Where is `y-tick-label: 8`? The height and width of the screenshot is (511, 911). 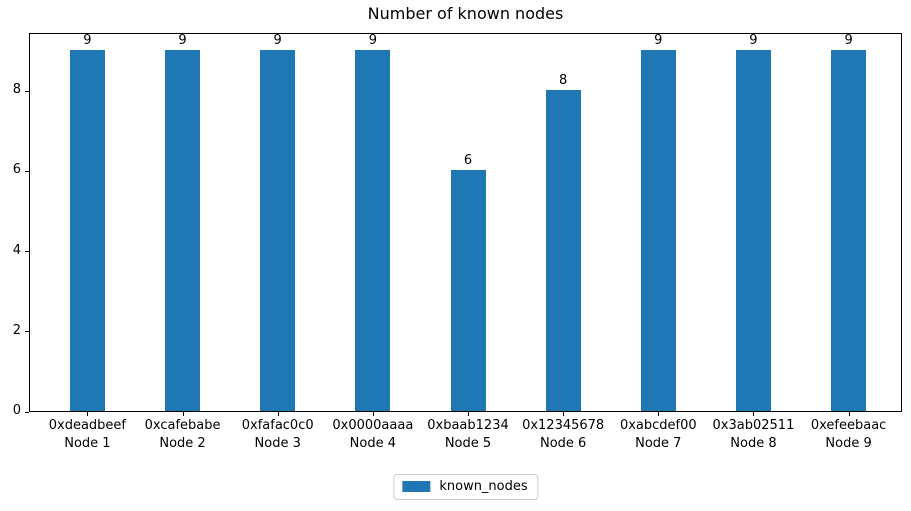 y-tick-label: 8 is located at coordinates (16, 90).